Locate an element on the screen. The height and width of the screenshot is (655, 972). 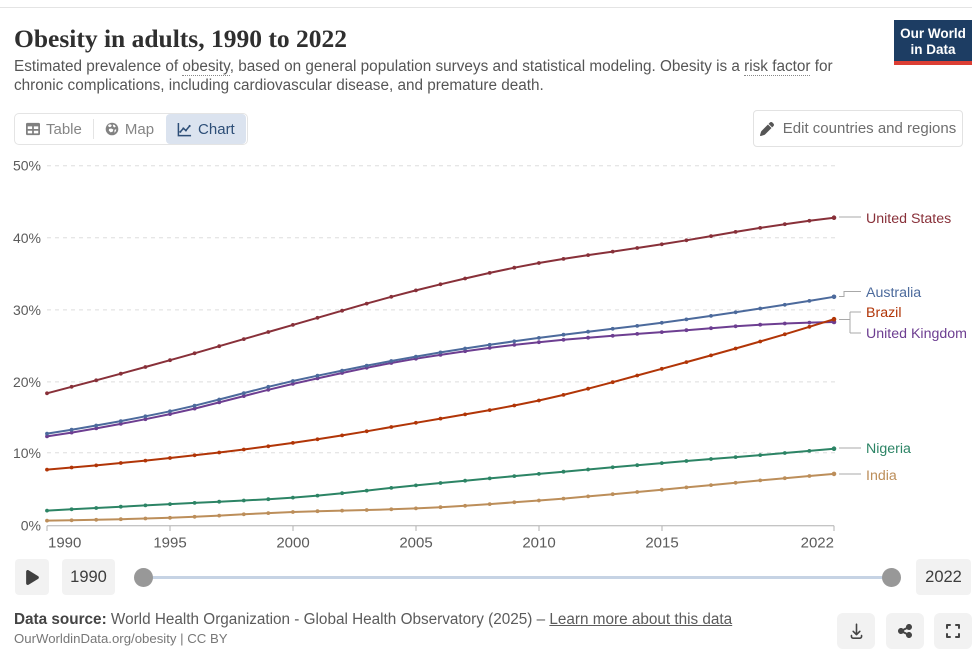
svg-text: Brazil is located at coordinates (883, 313).